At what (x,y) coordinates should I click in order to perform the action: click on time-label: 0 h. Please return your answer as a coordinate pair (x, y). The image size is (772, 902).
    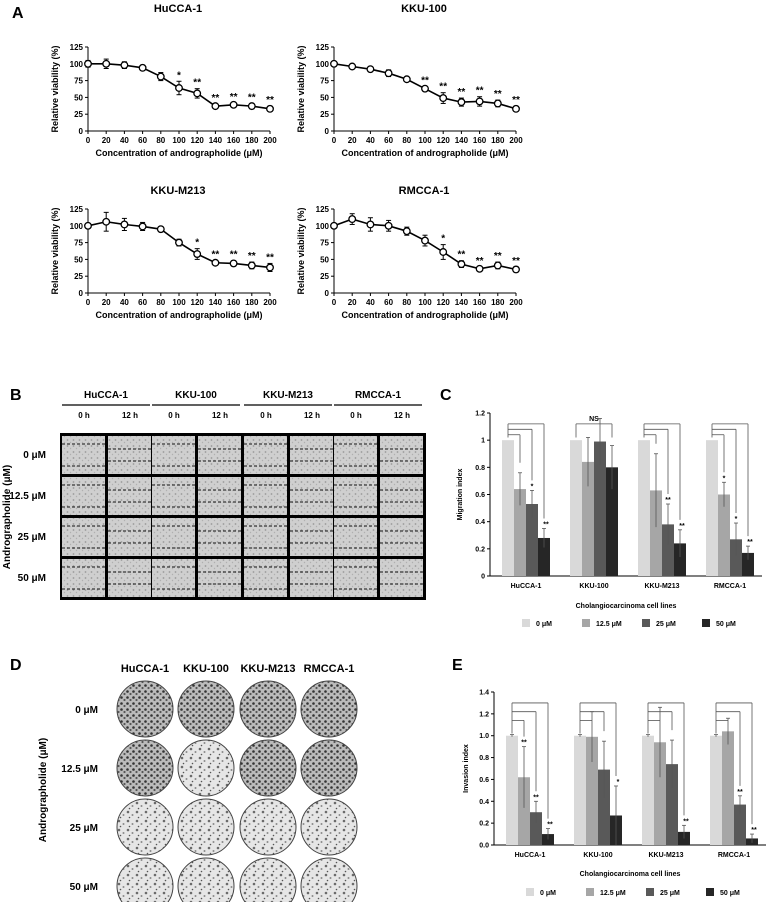
    Looking at the image, I should click on (266, 415).